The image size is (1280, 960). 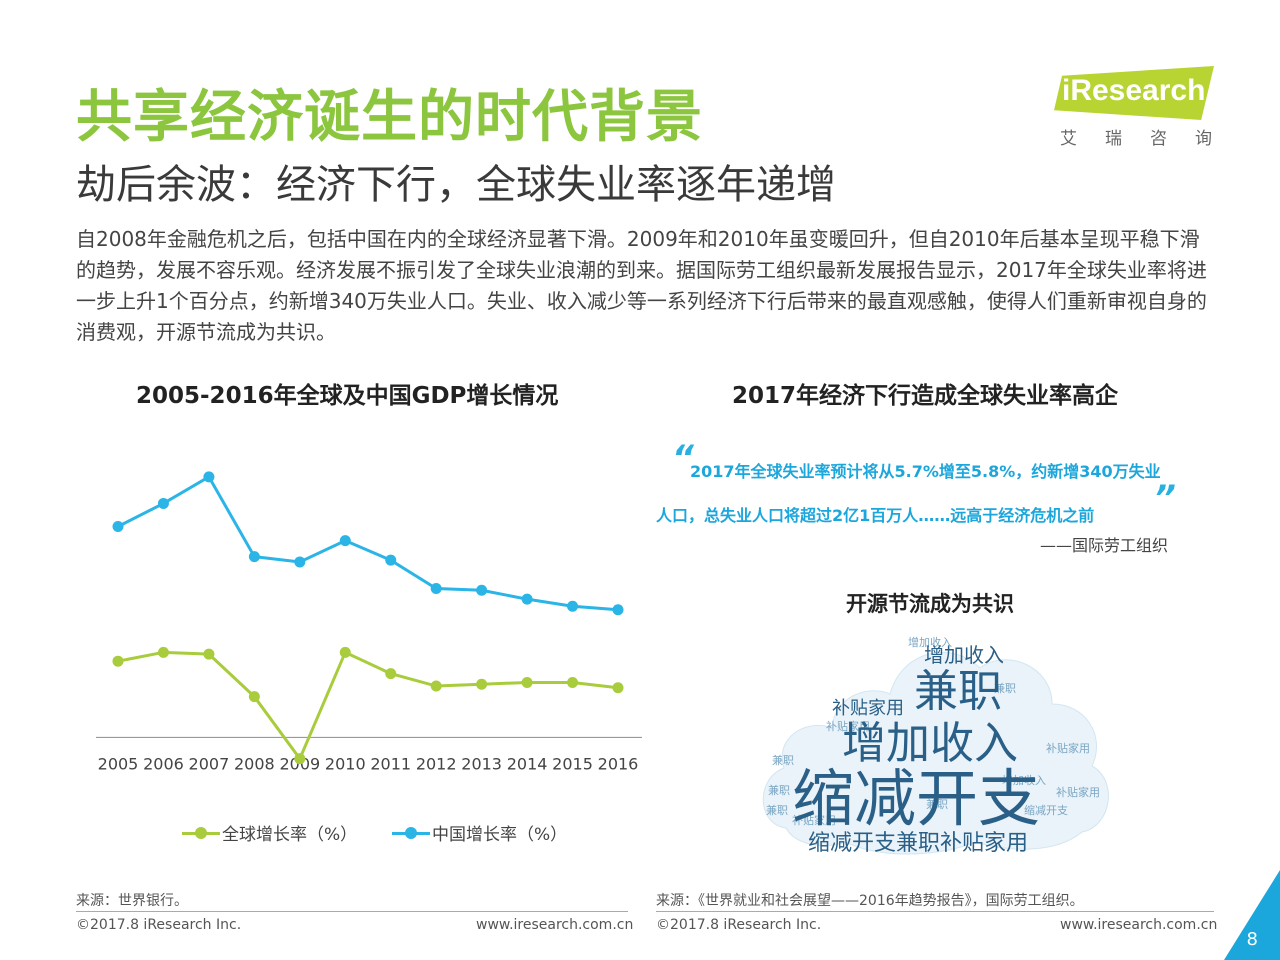 What do you see at coordinates (868, 708) in the screenshot?
I see `cloud-word-butie: 补贴家用` at bounding box center [868, 708].